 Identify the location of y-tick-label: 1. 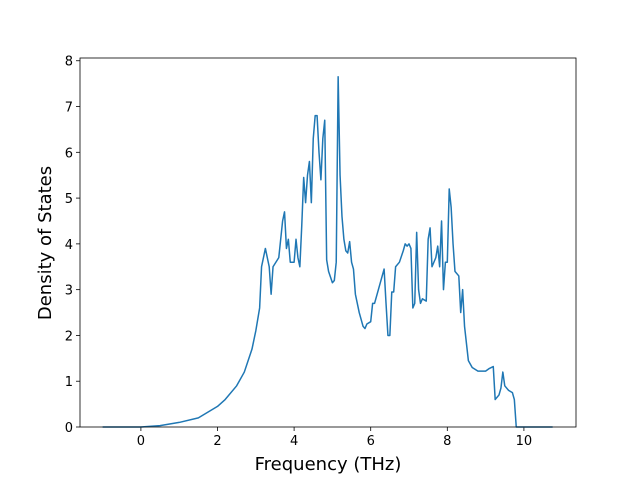
(69, 382).